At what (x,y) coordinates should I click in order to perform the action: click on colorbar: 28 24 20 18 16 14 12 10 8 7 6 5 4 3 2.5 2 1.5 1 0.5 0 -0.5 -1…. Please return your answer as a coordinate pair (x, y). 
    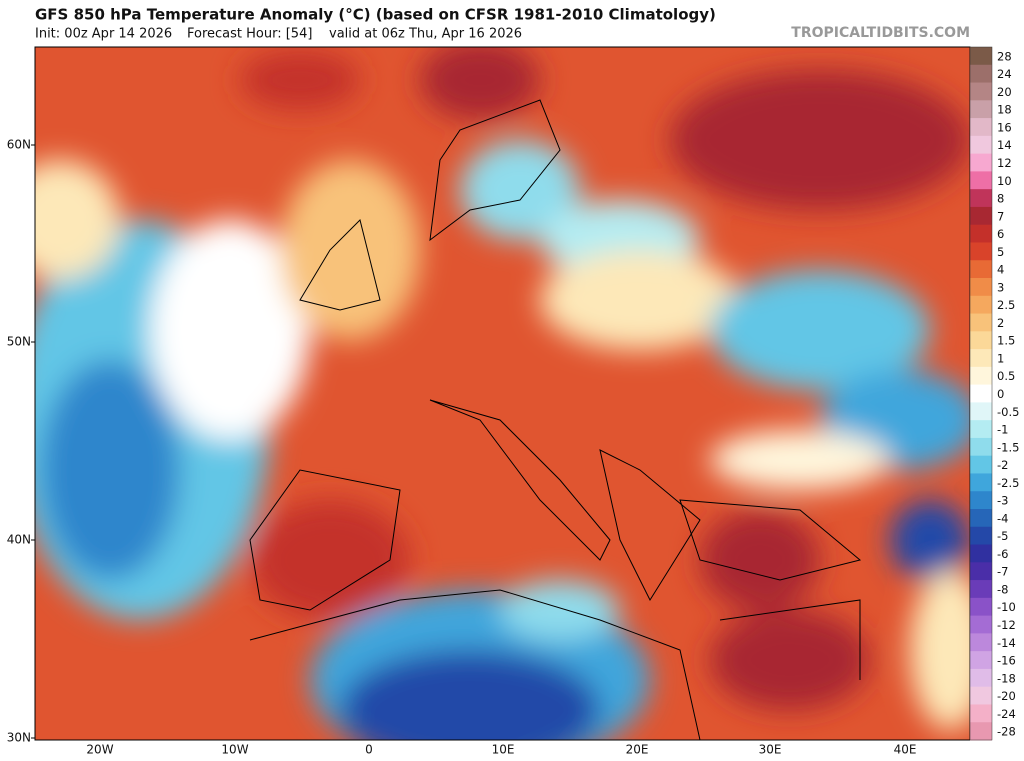
    Looking at the image, I should click on (994, 393).